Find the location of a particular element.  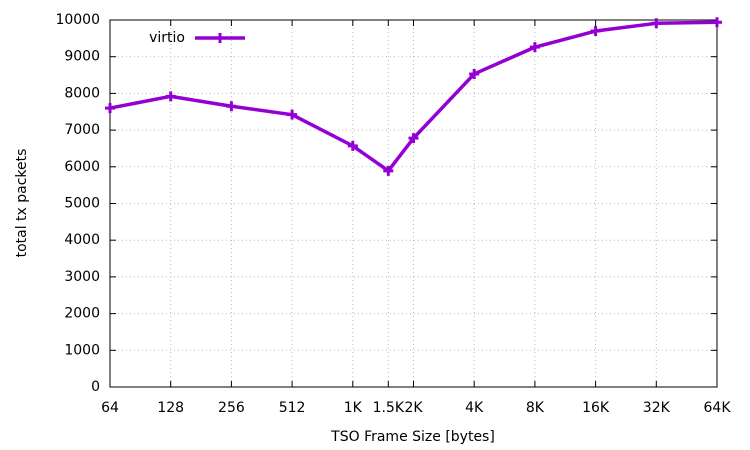

y-tick-label: 3000 is located at coordinates (82, 277).